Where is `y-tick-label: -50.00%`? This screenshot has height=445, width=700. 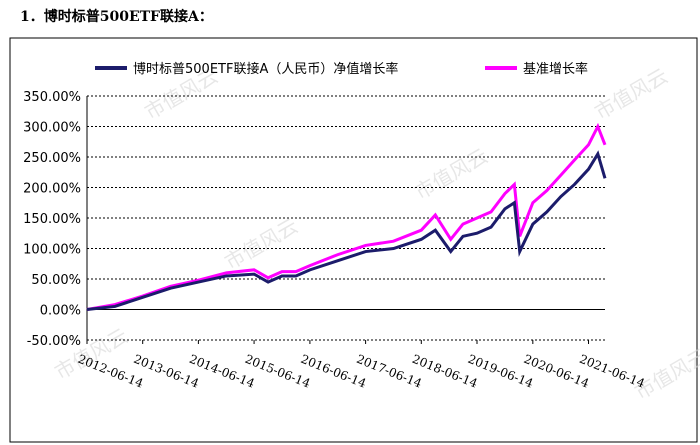 y-tick-label: -50.00% is located at coordinates (54, 341).